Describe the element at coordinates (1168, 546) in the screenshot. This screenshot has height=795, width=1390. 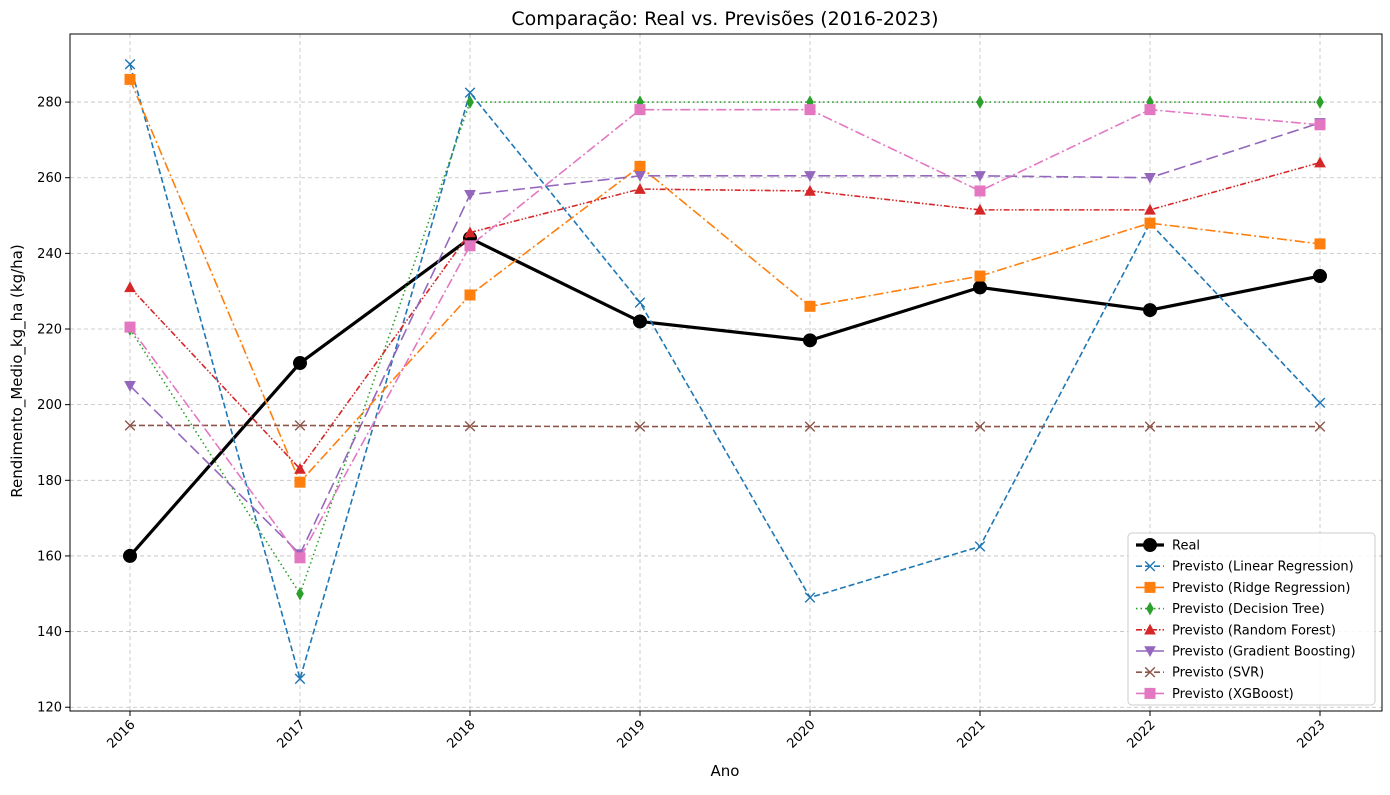
I see `legend-item: Real` at that location.